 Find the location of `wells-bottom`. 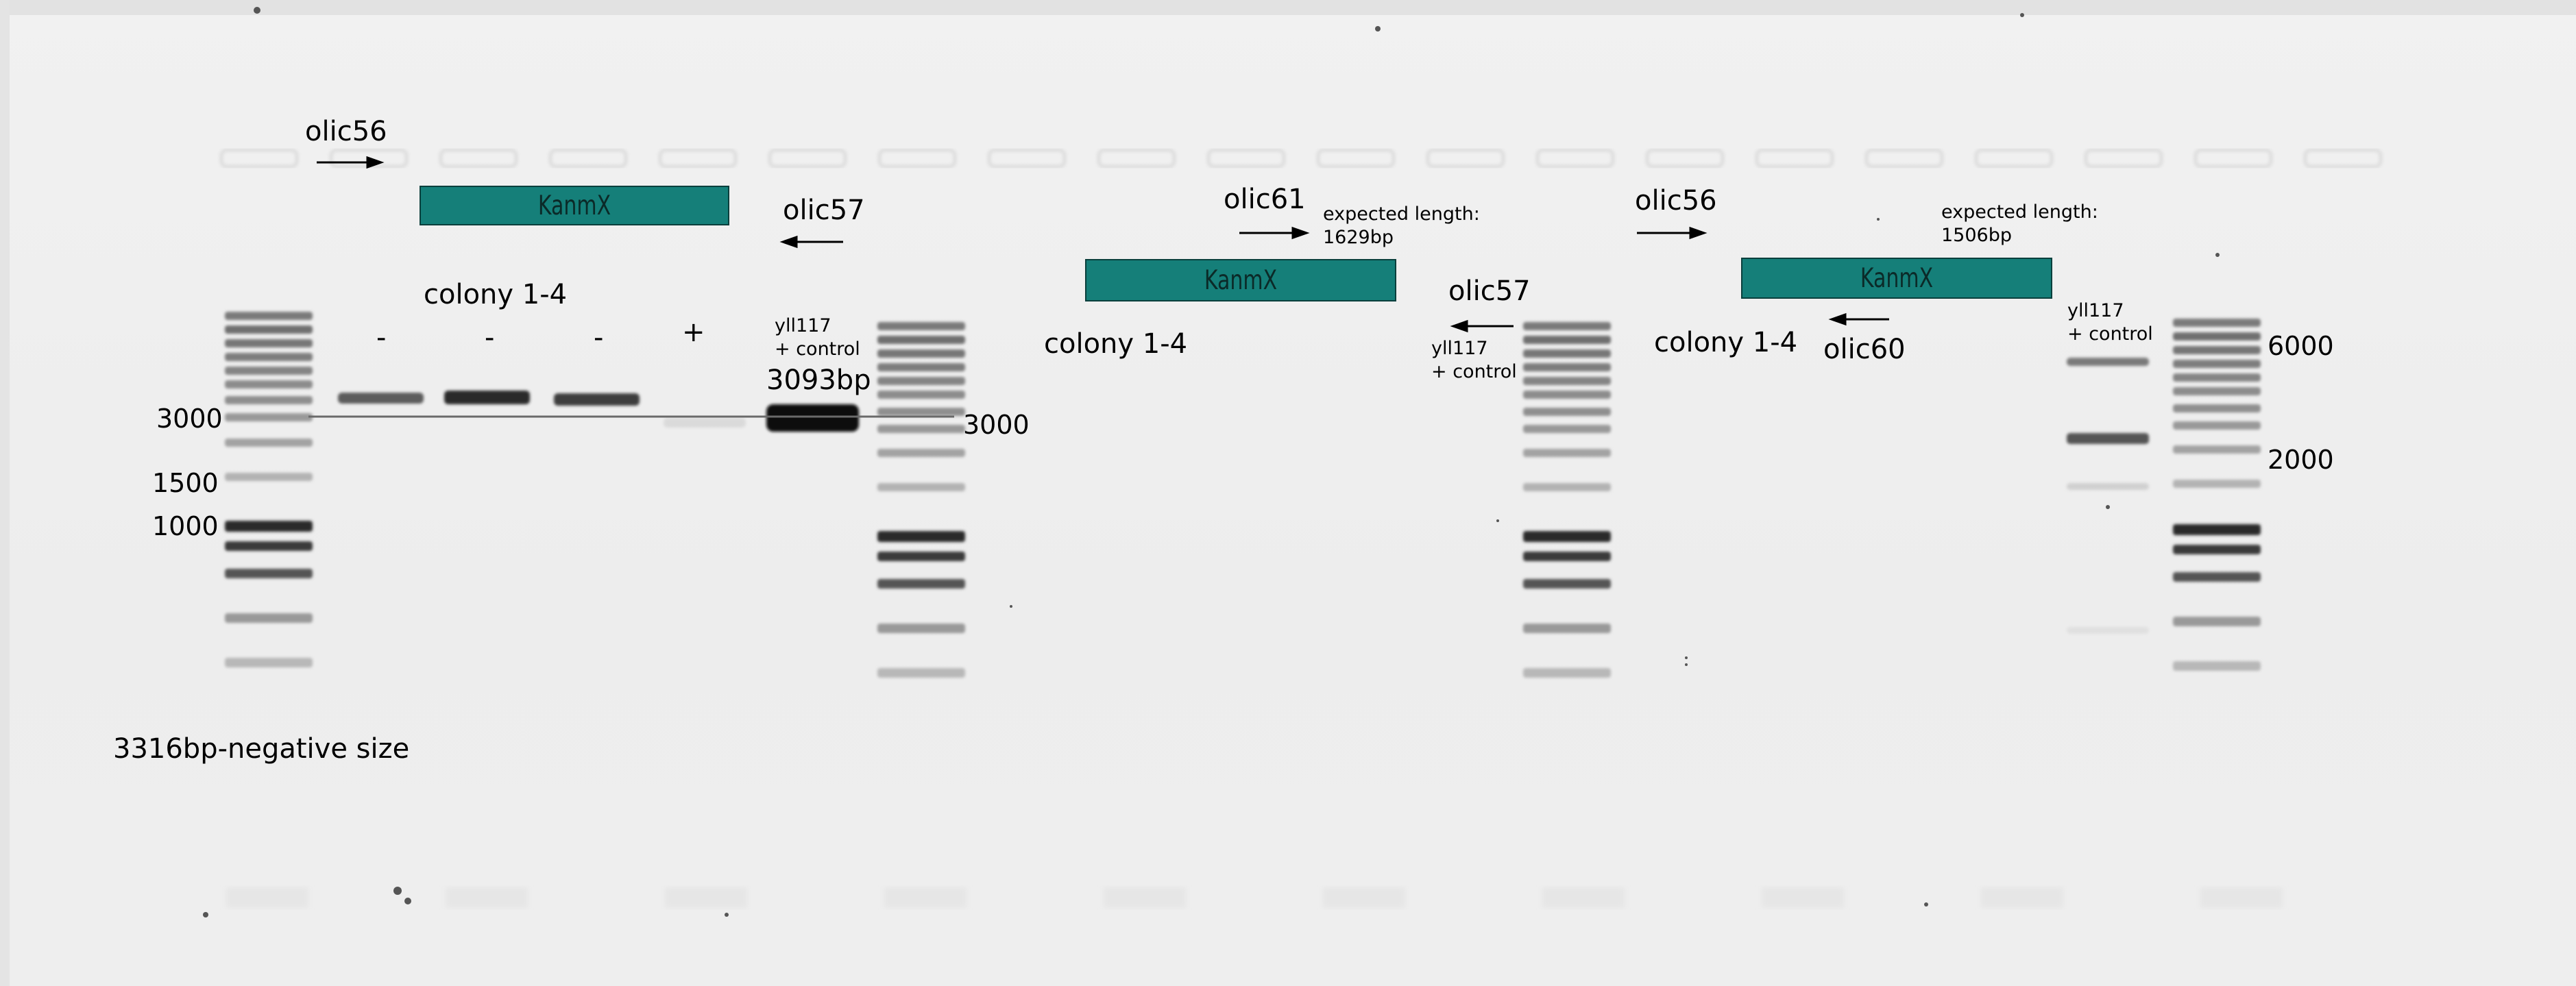

wells-bottom is located at coordinates (1254, 897).